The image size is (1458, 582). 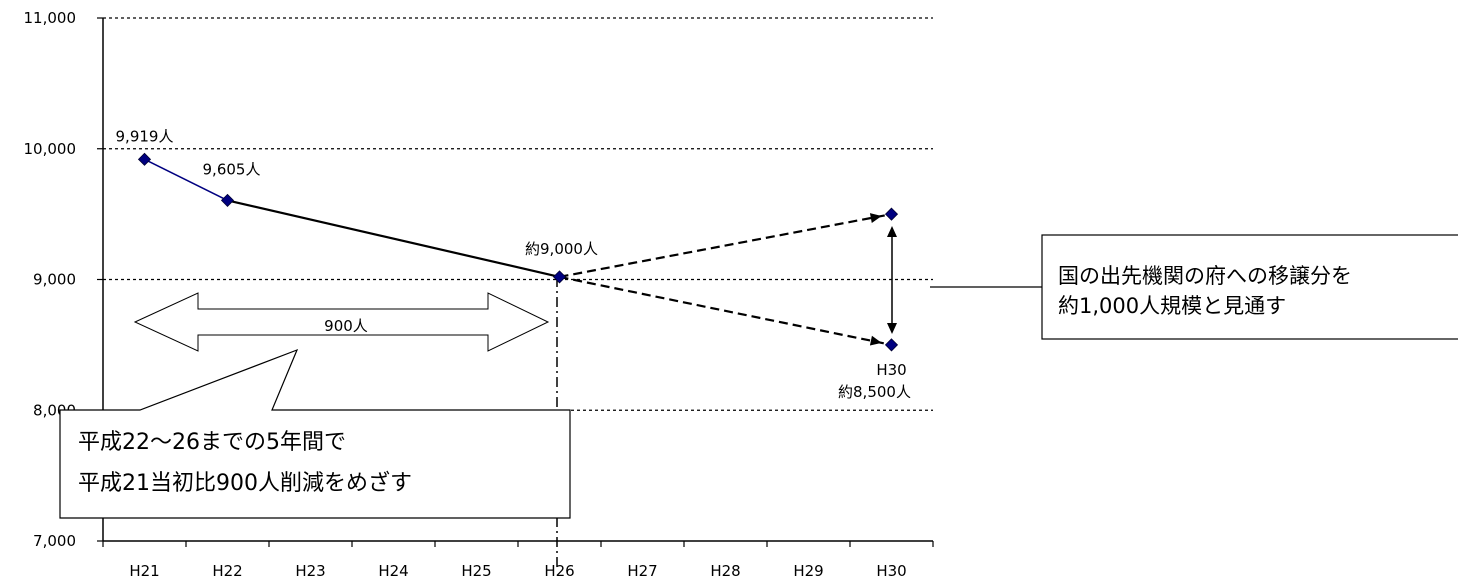 I want to click on data-label: 約8,500人, so click(x=874, y=392).